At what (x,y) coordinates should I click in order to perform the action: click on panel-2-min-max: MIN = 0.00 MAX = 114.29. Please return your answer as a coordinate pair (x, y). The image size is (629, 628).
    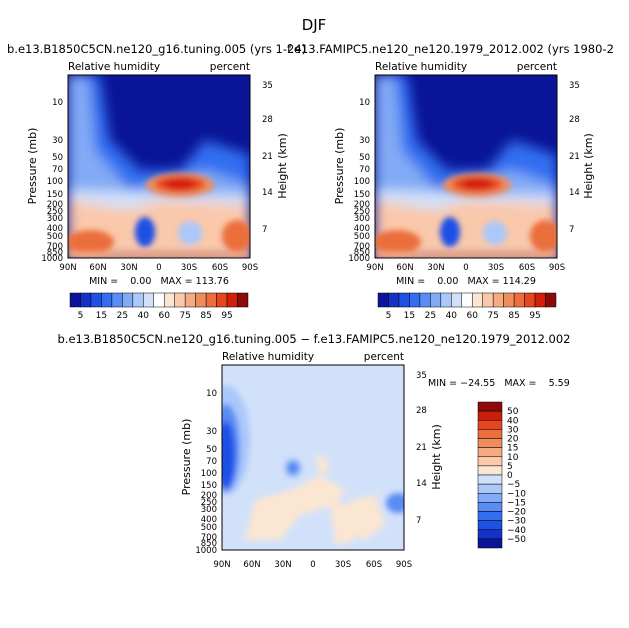
    Looking at the image, I should click on (466, 281).